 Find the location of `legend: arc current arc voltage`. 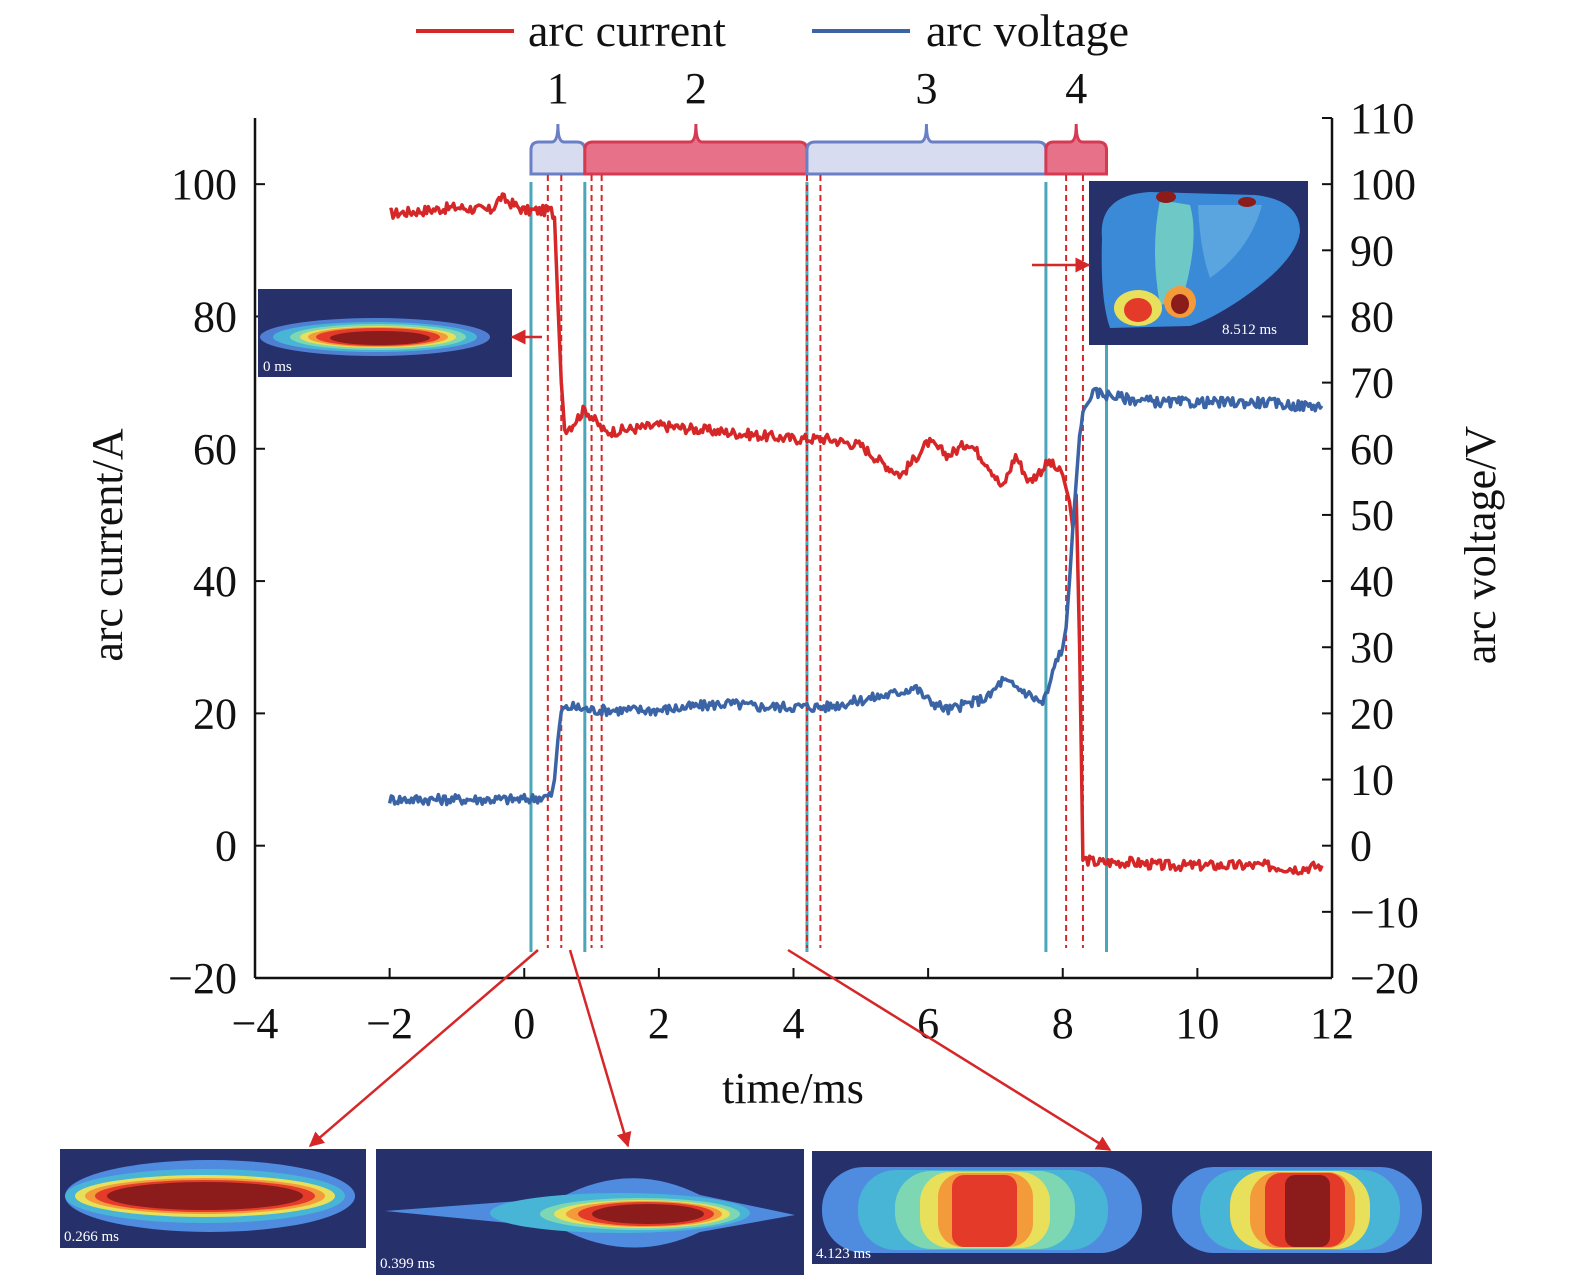

legend: arc current arc voltage is located at coordinates (772, 30).